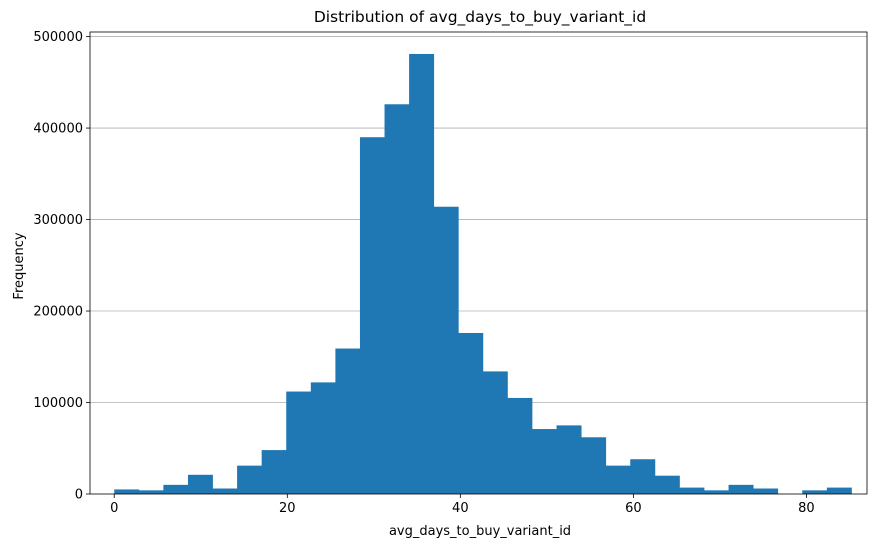 This screenshot has width=876, height=547. Describe the element at coordinates (58, 220) in the screenshot. I see `y-tick-label: 300000` at that location.